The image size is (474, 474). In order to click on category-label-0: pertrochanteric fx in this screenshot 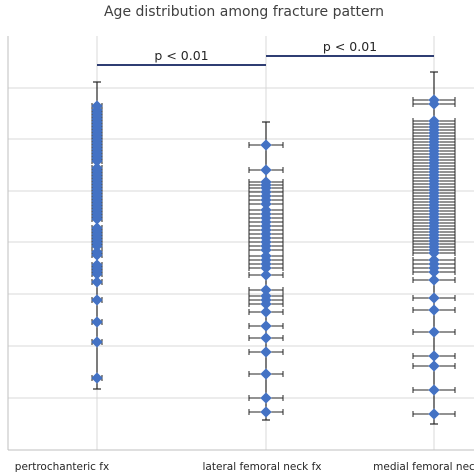, I will do `click(62, 467)`.